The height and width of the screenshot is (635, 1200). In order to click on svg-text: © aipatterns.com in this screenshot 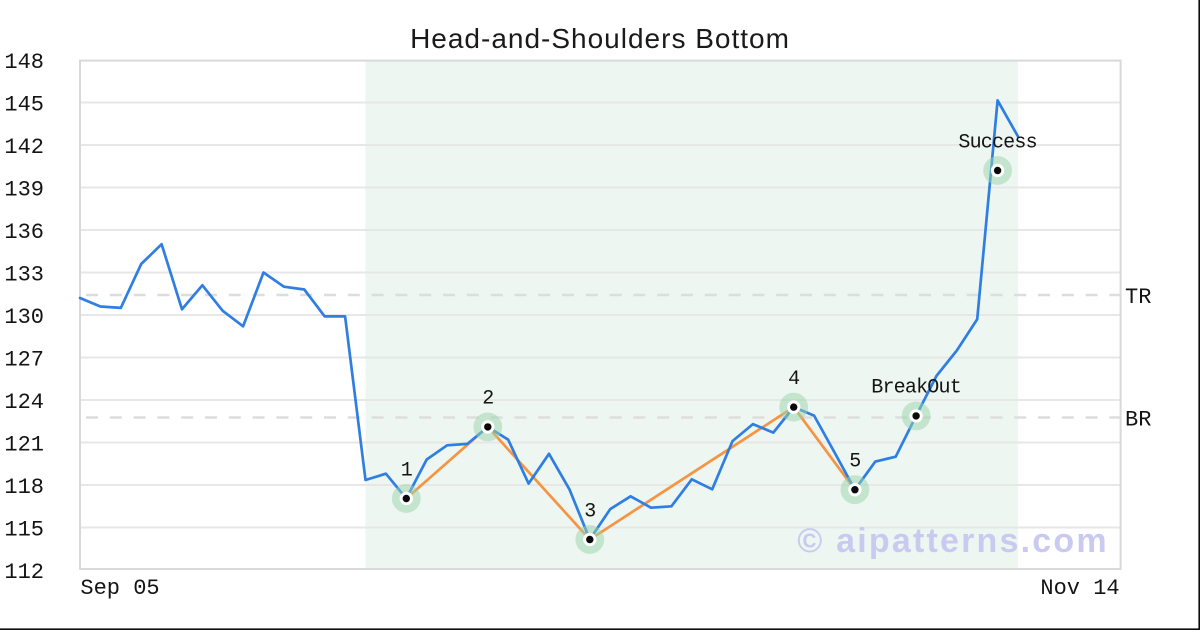, I will do `click(953, 541)`.